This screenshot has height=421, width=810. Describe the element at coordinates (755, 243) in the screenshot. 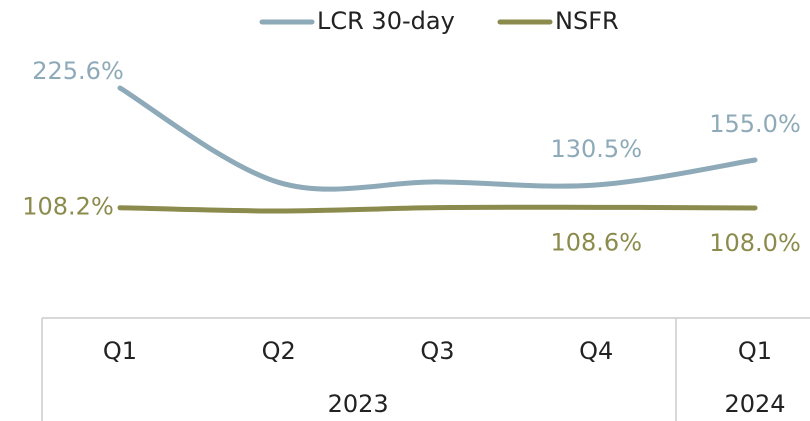

I see `data-label: 108.0%` at that location.